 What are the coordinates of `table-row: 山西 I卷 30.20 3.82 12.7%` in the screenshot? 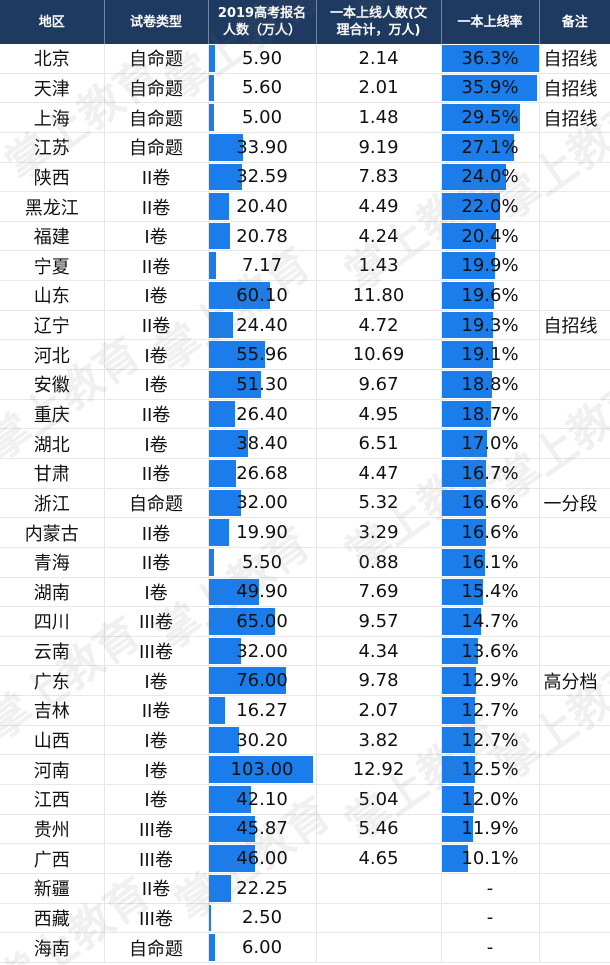 It's located at (305, 740).